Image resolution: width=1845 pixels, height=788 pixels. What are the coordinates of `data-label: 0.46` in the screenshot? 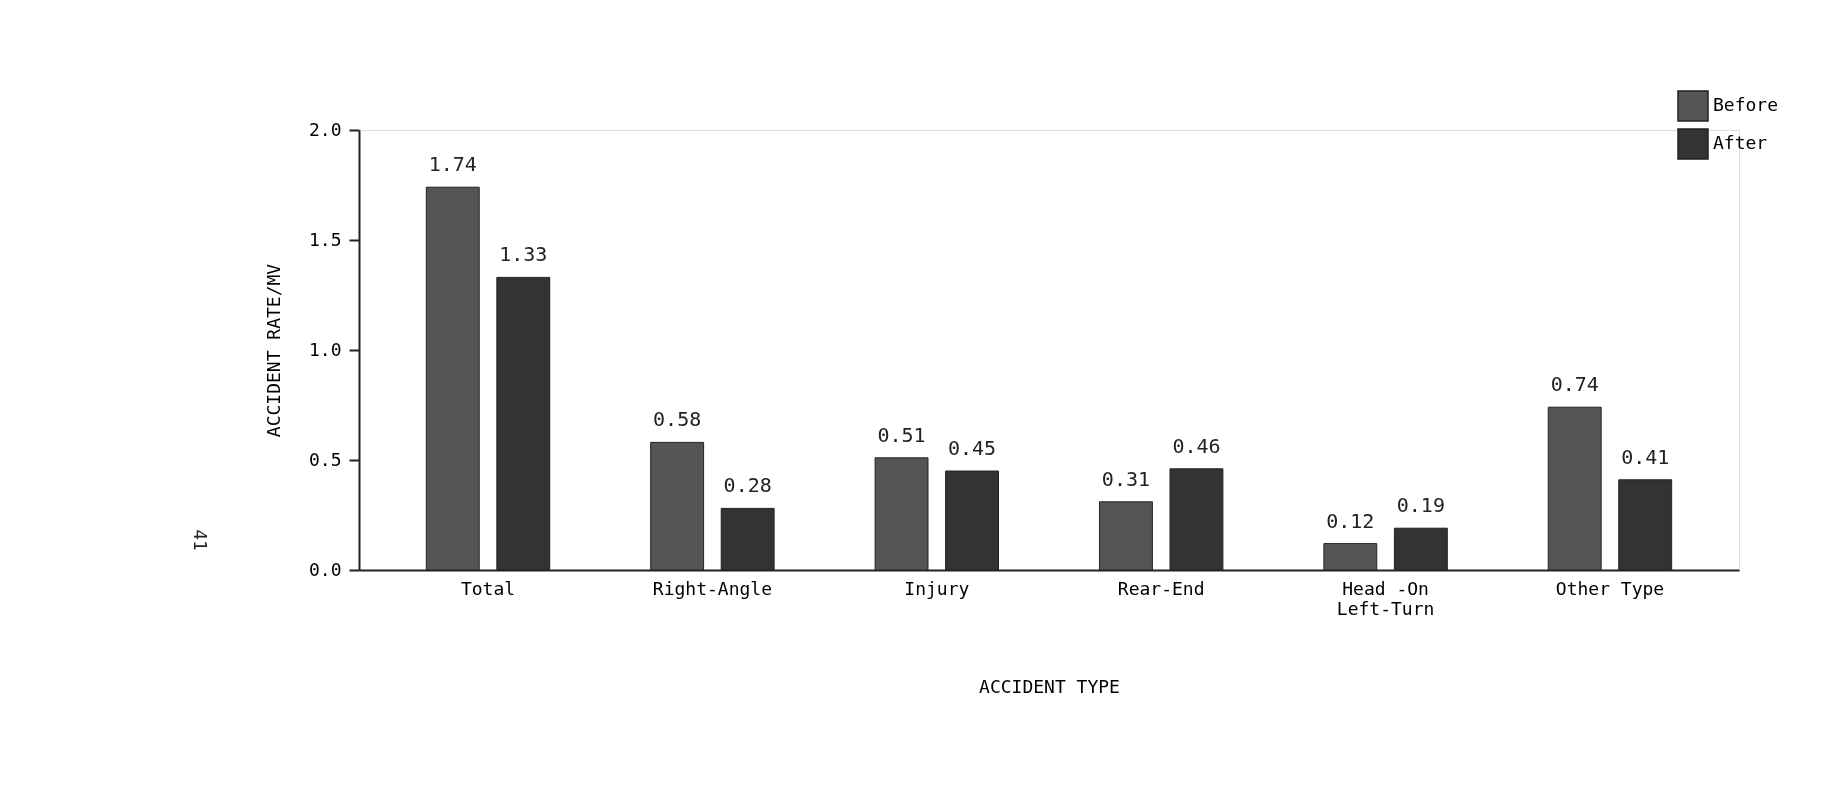 It's located at (1196, 445).